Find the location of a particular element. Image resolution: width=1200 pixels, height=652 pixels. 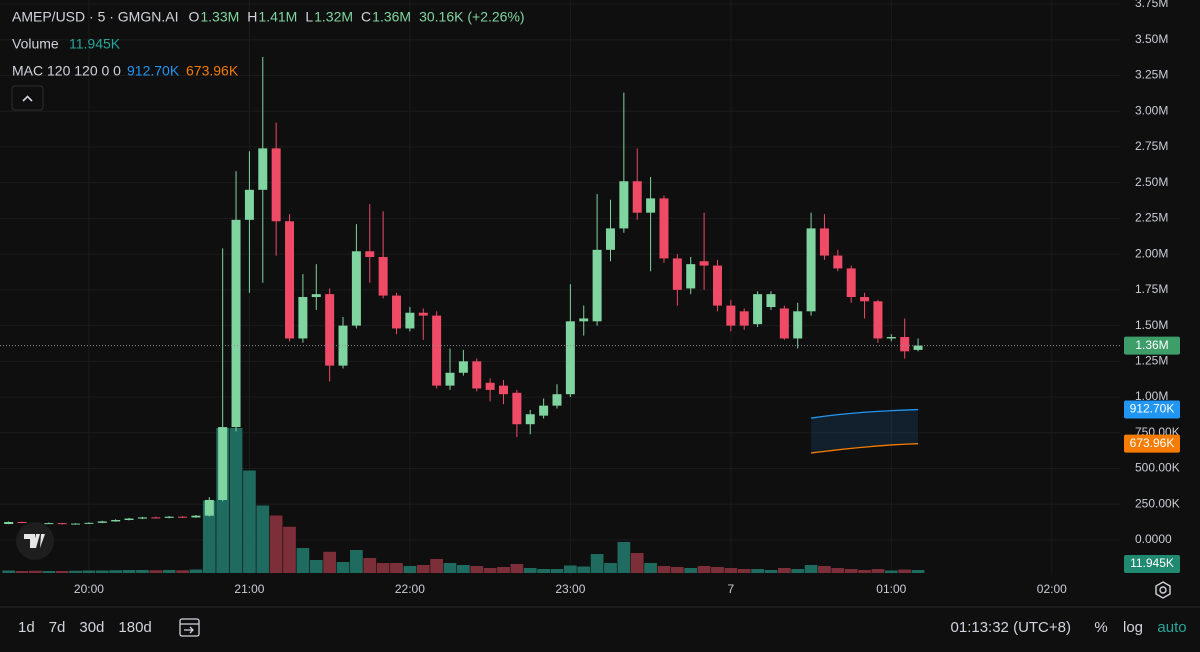

scale-button: auto is located at coordinates (1171, 627).